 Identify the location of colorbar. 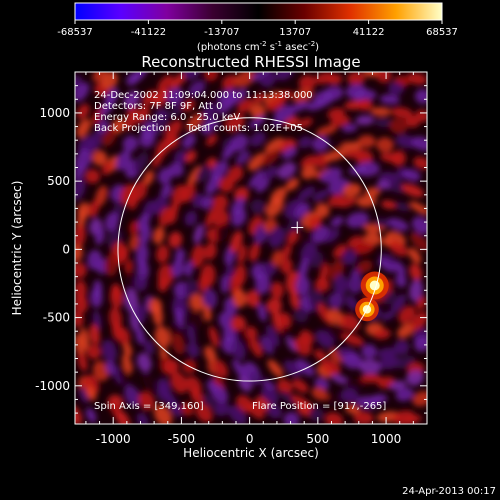
(258, 11).